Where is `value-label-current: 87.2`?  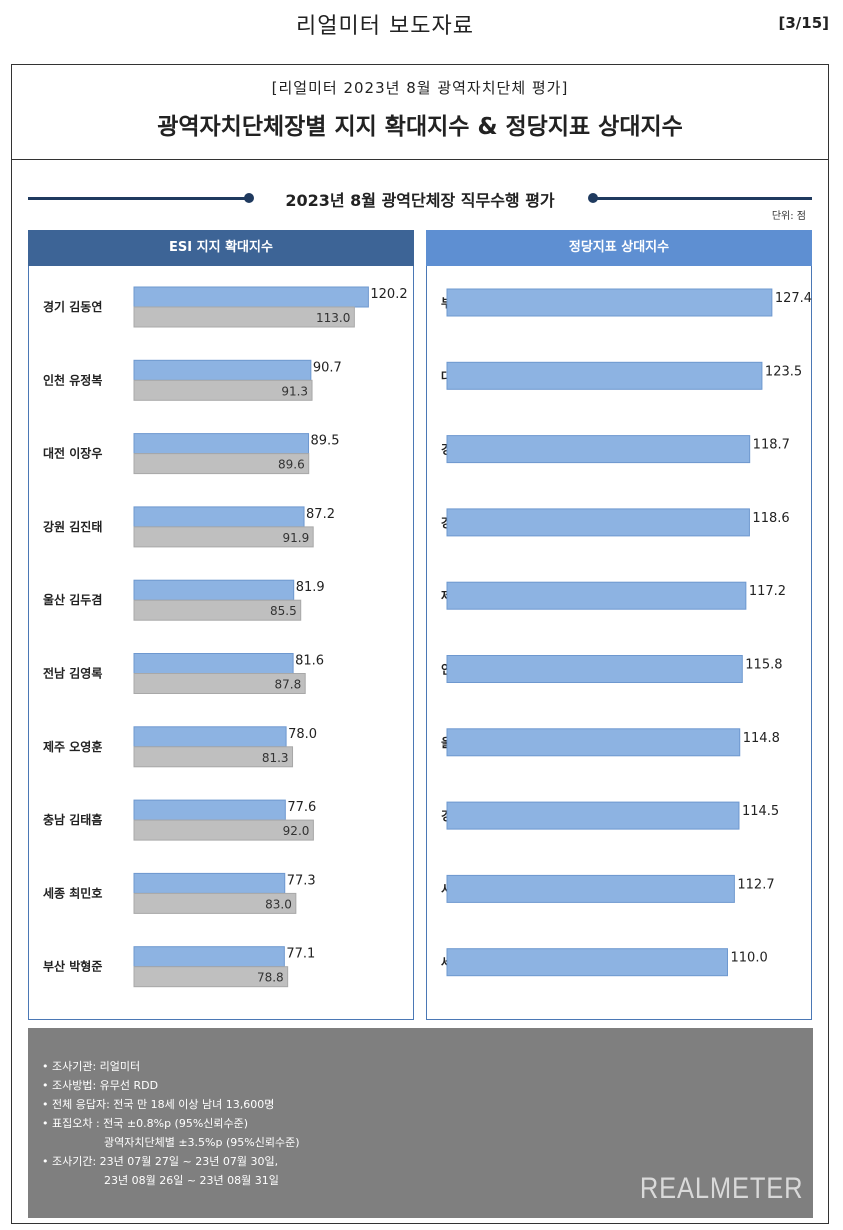
value-label-current: 87.2 is located at coordinates (320, 514).